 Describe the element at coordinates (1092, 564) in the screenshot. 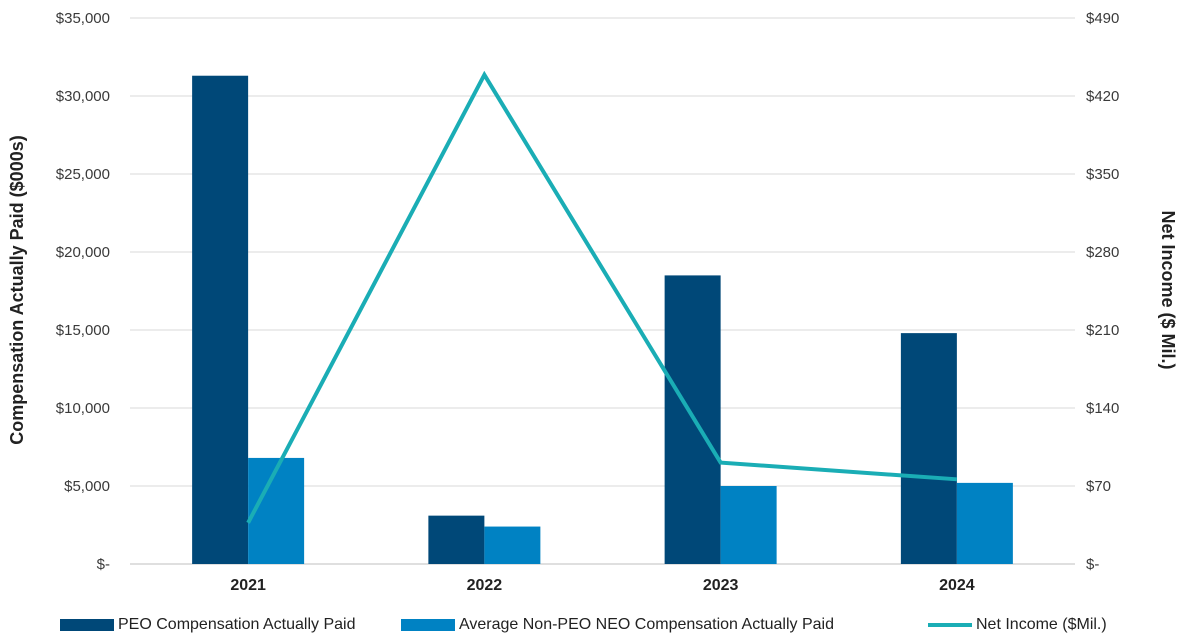

I see `right-tick-label: $-` at that location.